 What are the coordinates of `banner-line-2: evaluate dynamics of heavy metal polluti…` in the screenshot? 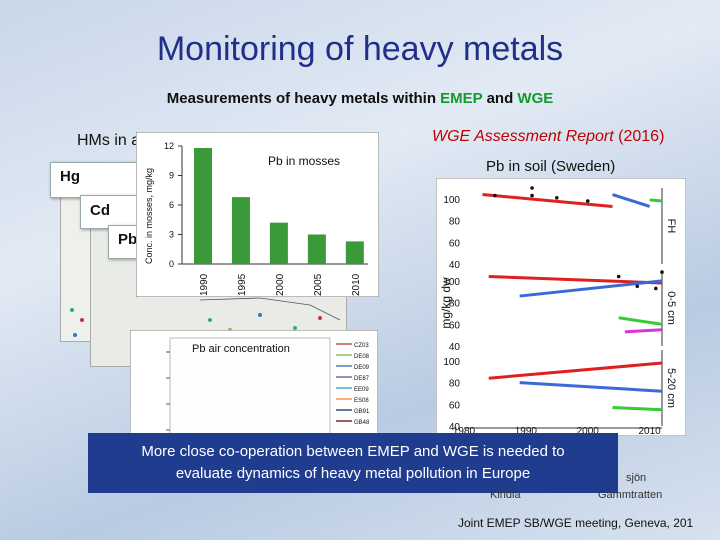 It's located at (353, 473).